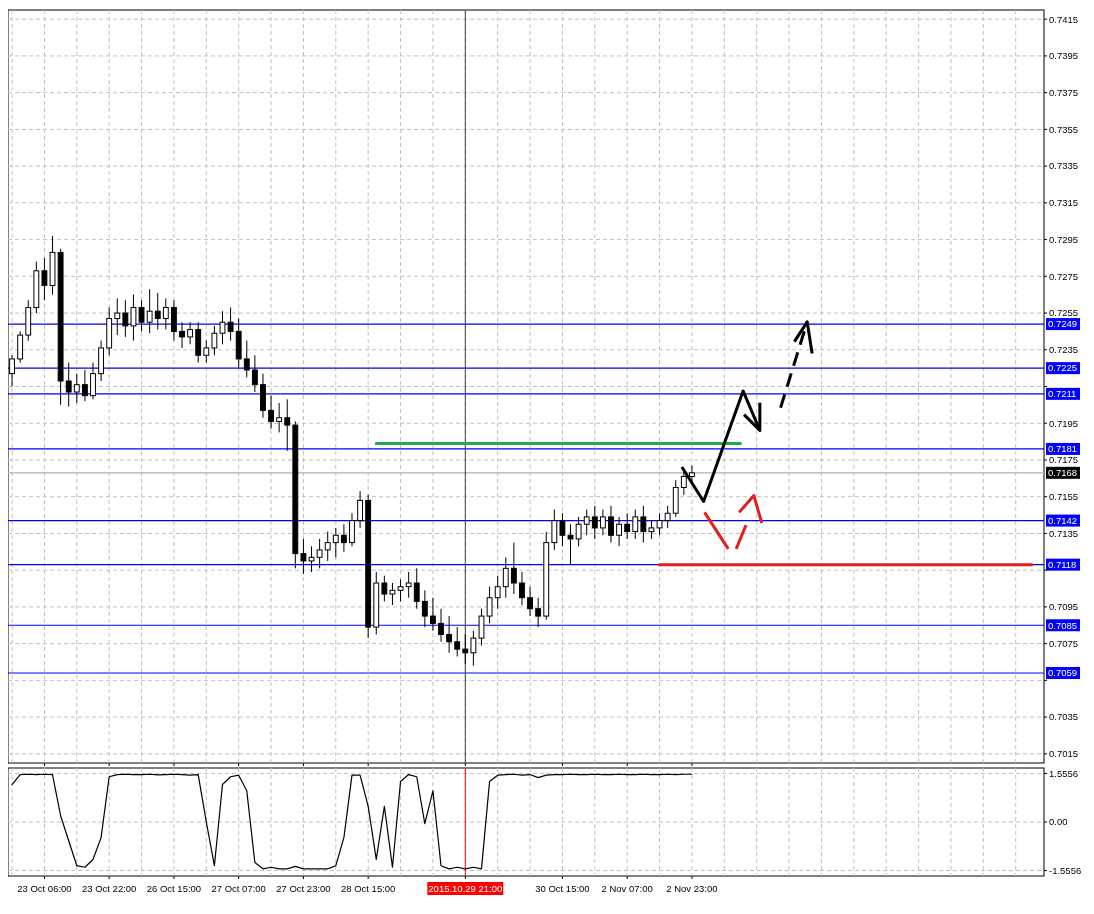 The width and height of the screenshot is (1094, 914). Describe the element at coordinates (1064, 773) in the screenshot. I see `y-tick-label: 1.5556` at that location.